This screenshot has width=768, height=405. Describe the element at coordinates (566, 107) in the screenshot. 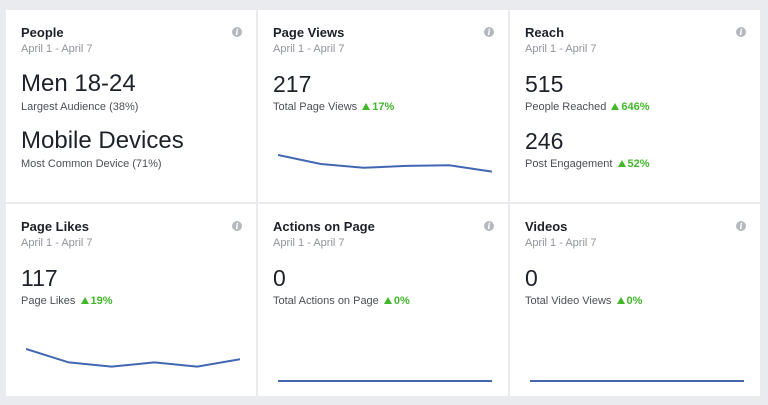

I see `metric-label-text: People Reached` at that location.